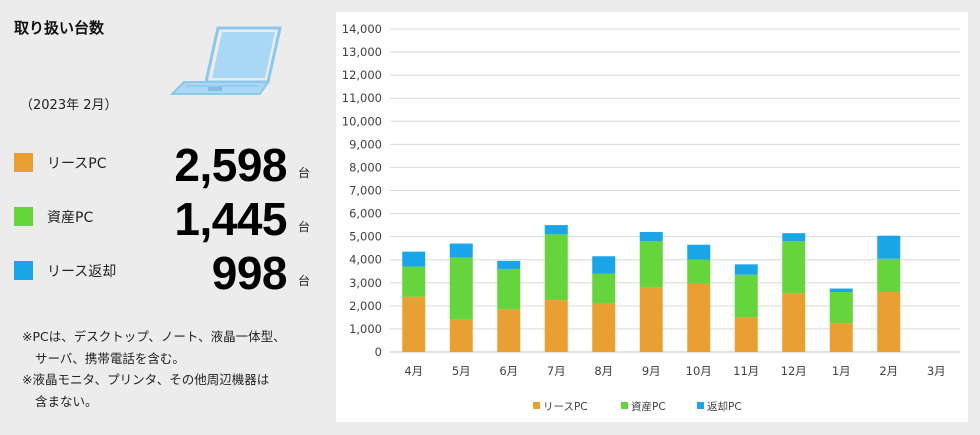 This screenshot has width=980, height=435. What do you see at coordinates (146, 379) in the screenshot?
I see `footnote-line: ※液晶モニタ、プリンタ、その他周辺機器は` at bounding box center [146, 379].